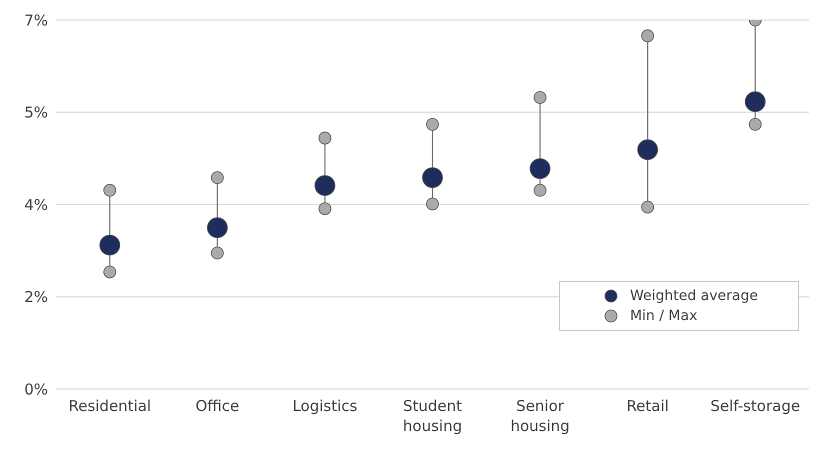  Describe the element at coordinates (647, 406) in the screenshot. I see `x-tick-label: Retail` at that location.